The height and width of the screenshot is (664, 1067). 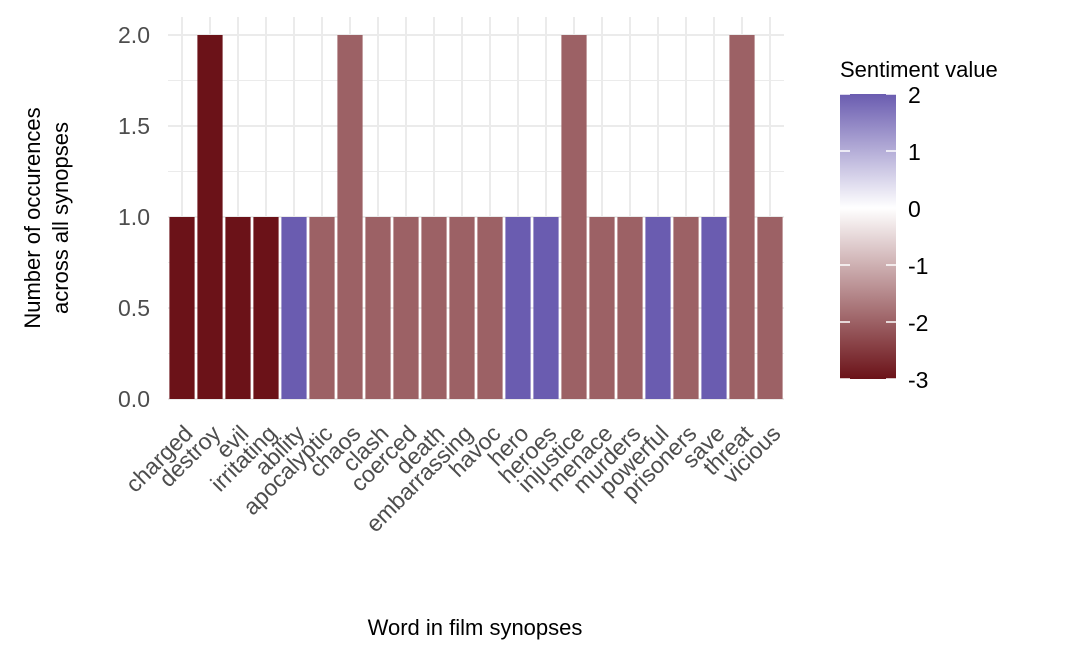 What do you see at coordinates (574, 217) in the screenshot?
I see `bar-injustice` at bounding box center [574, 217].